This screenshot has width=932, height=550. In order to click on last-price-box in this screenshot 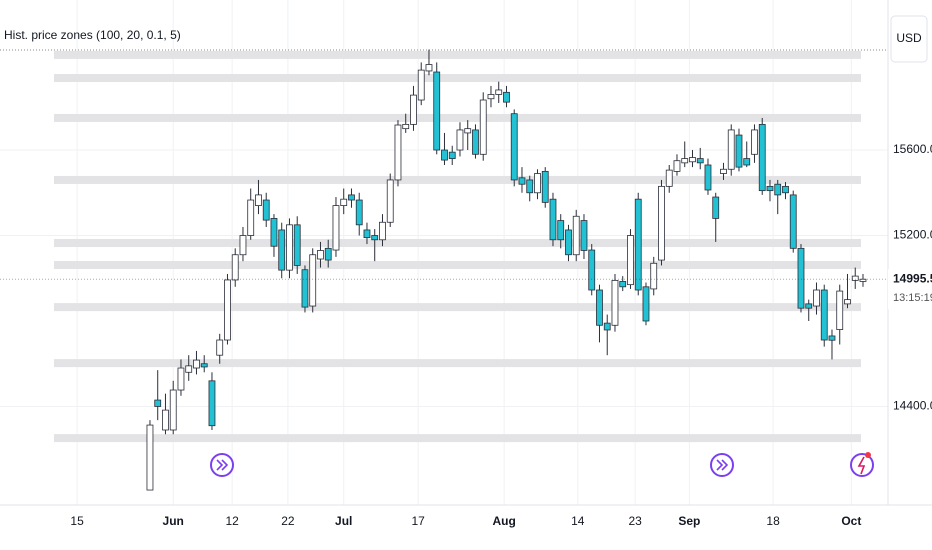, I will do `click(910, 289)`.